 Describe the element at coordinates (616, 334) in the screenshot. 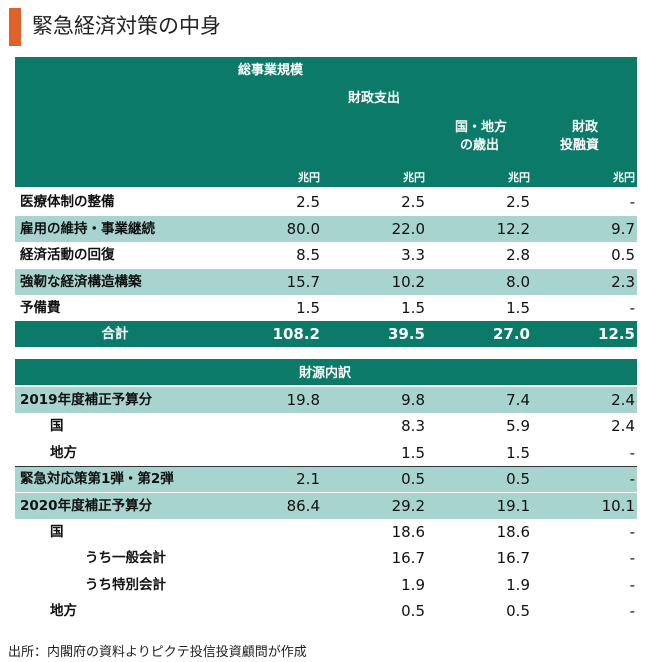

I see `cell-value: 12.5` at that location.